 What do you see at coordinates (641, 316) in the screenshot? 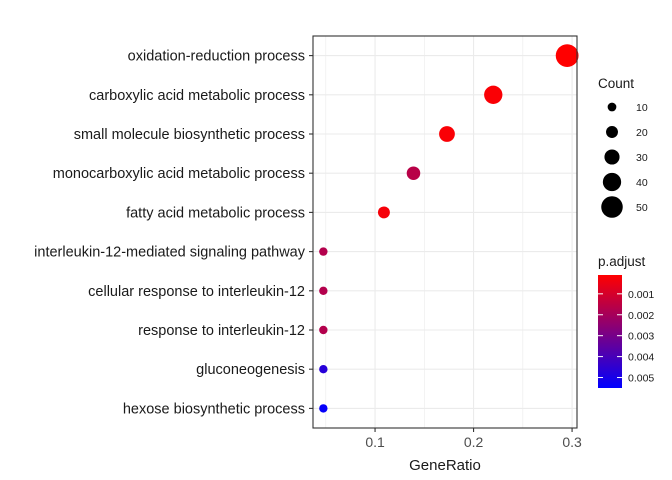
I see `colorbar-tick-label: 0.002` at bounding box center [641, 316].